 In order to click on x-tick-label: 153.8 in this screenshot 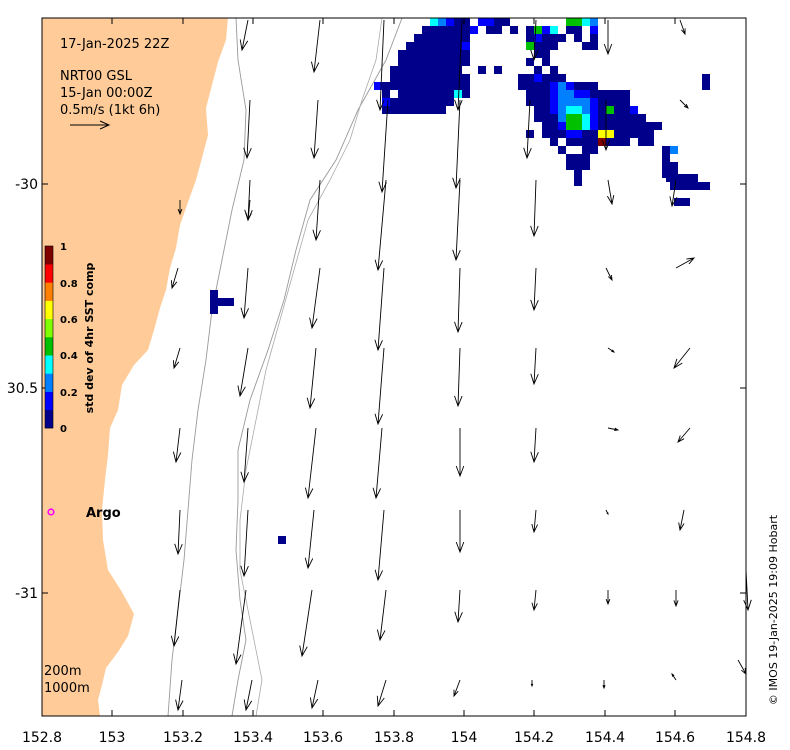, I will do `click(394, 738)`.